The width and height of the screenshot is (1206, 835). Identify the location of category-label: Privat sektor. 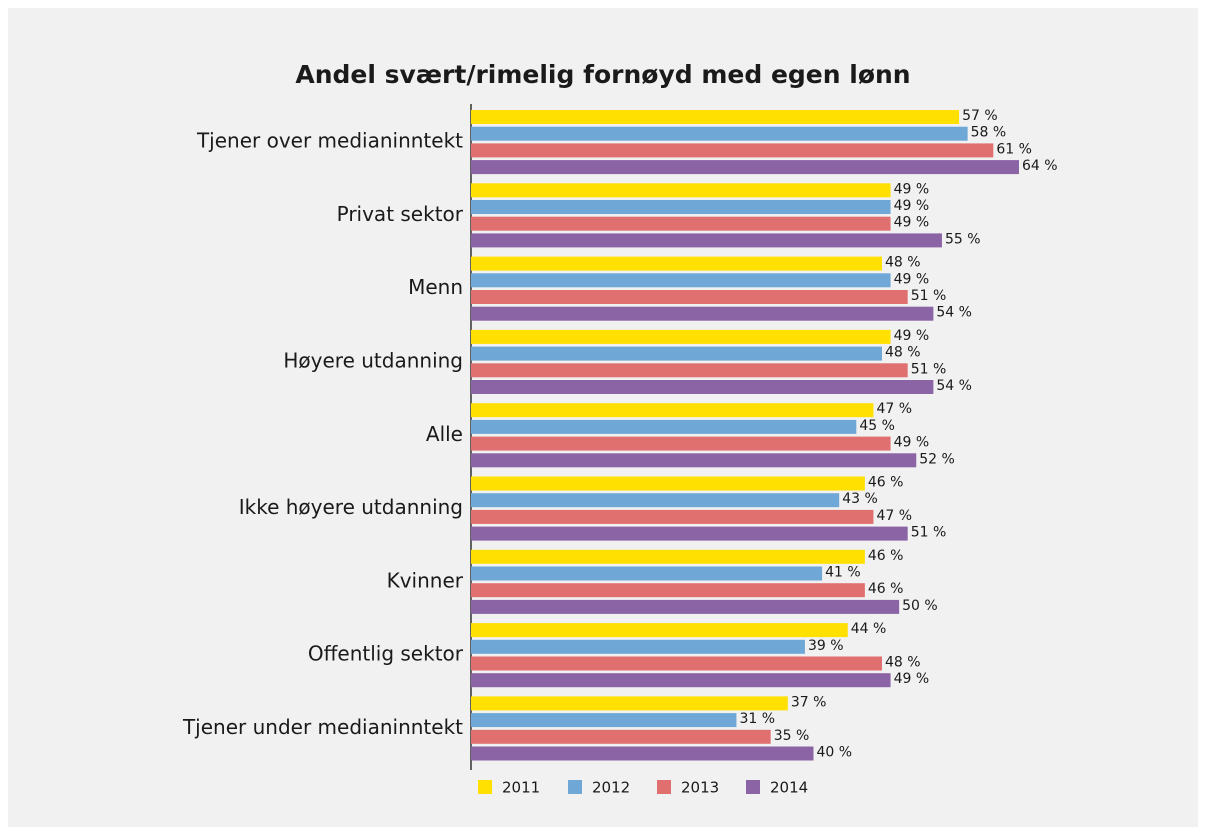
(400, 214).